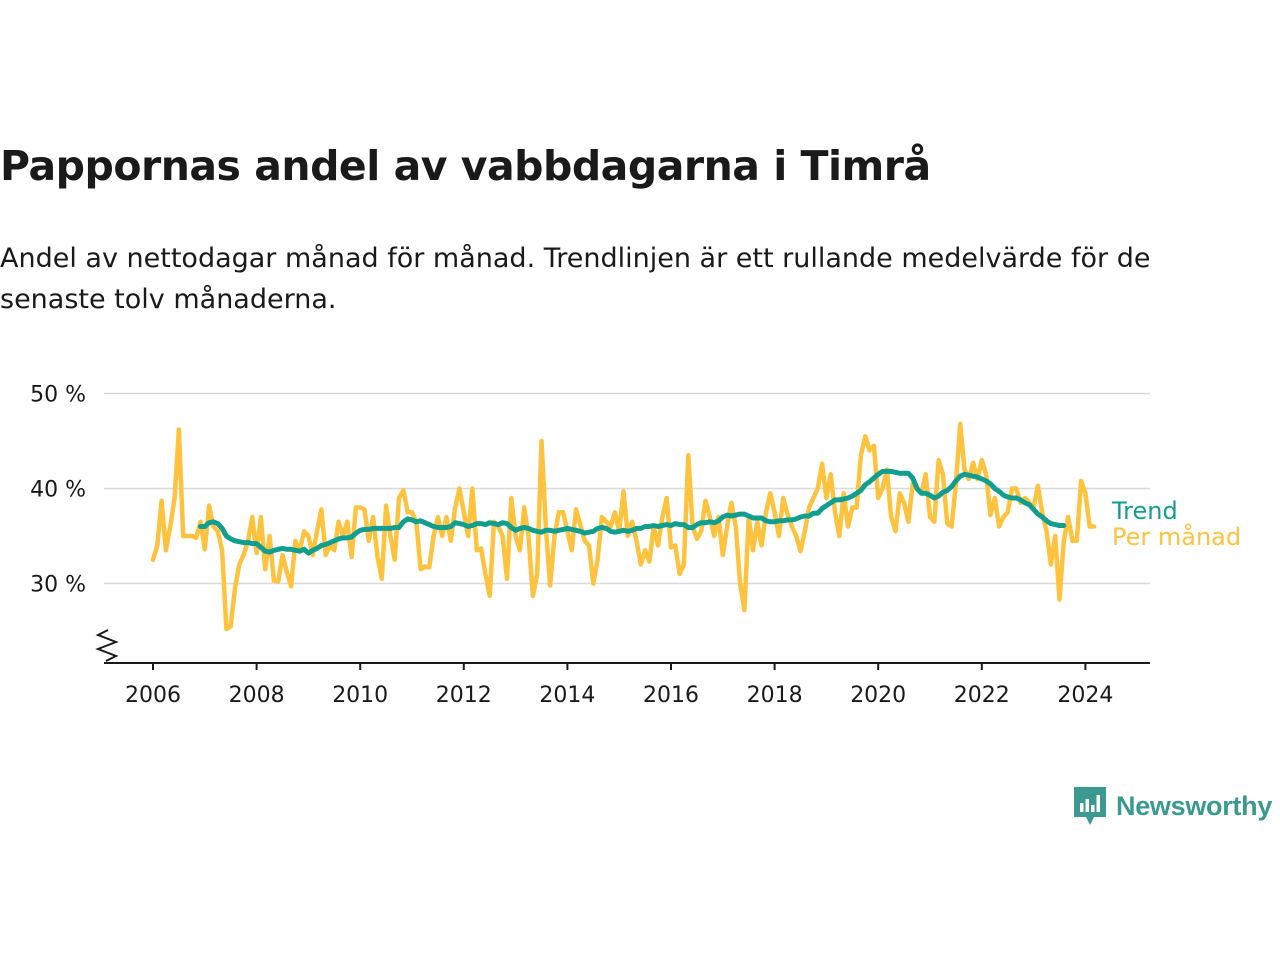  What do you see at coordinates (775, 695) in the screenshot?
I see `x-tick-label: 2018` at bounding box center [775, 695].